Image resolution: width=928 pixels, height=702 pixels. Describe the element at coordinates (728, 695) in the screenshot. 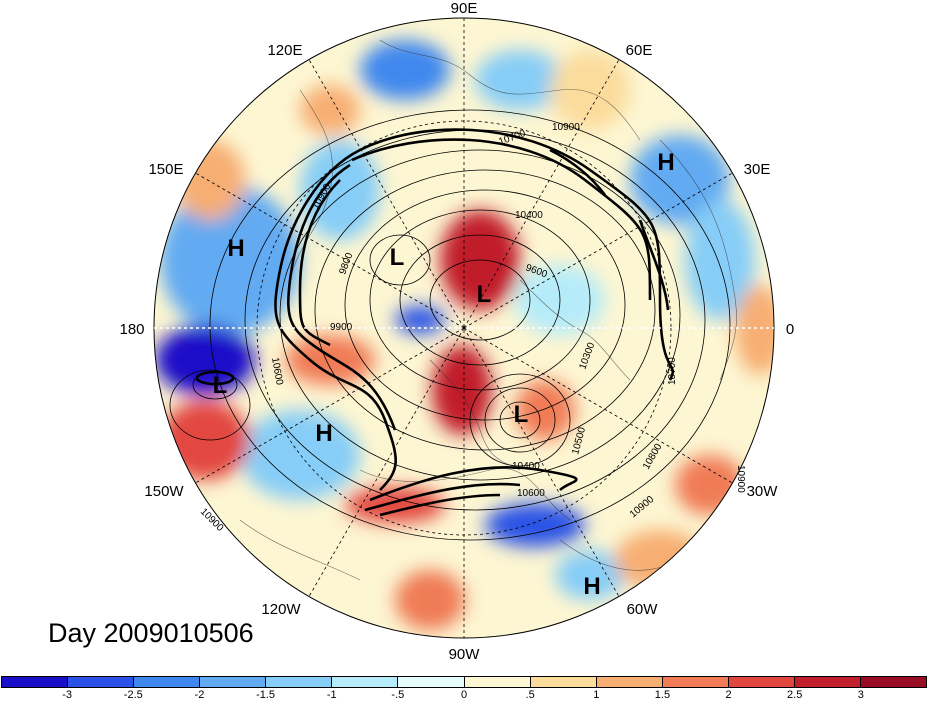

I see `colorbar-tick-label: 2` at that location.